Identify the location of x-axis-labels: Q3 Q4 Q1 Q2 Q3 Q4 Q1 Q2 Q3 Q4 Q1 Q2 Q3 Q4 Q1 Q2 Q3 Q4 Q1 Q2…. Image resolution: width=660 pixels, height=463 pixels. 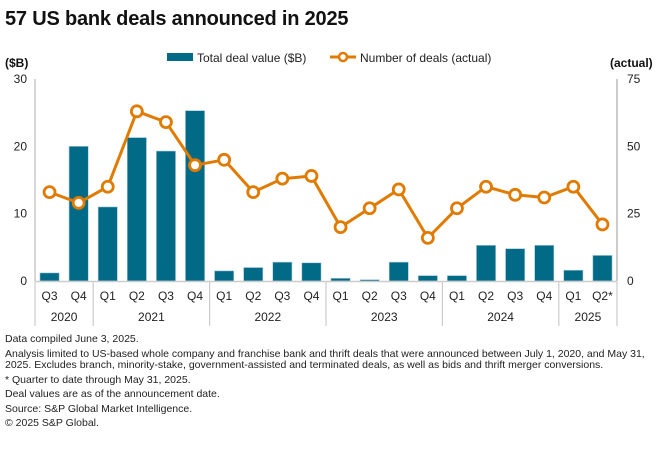
(328, 296).